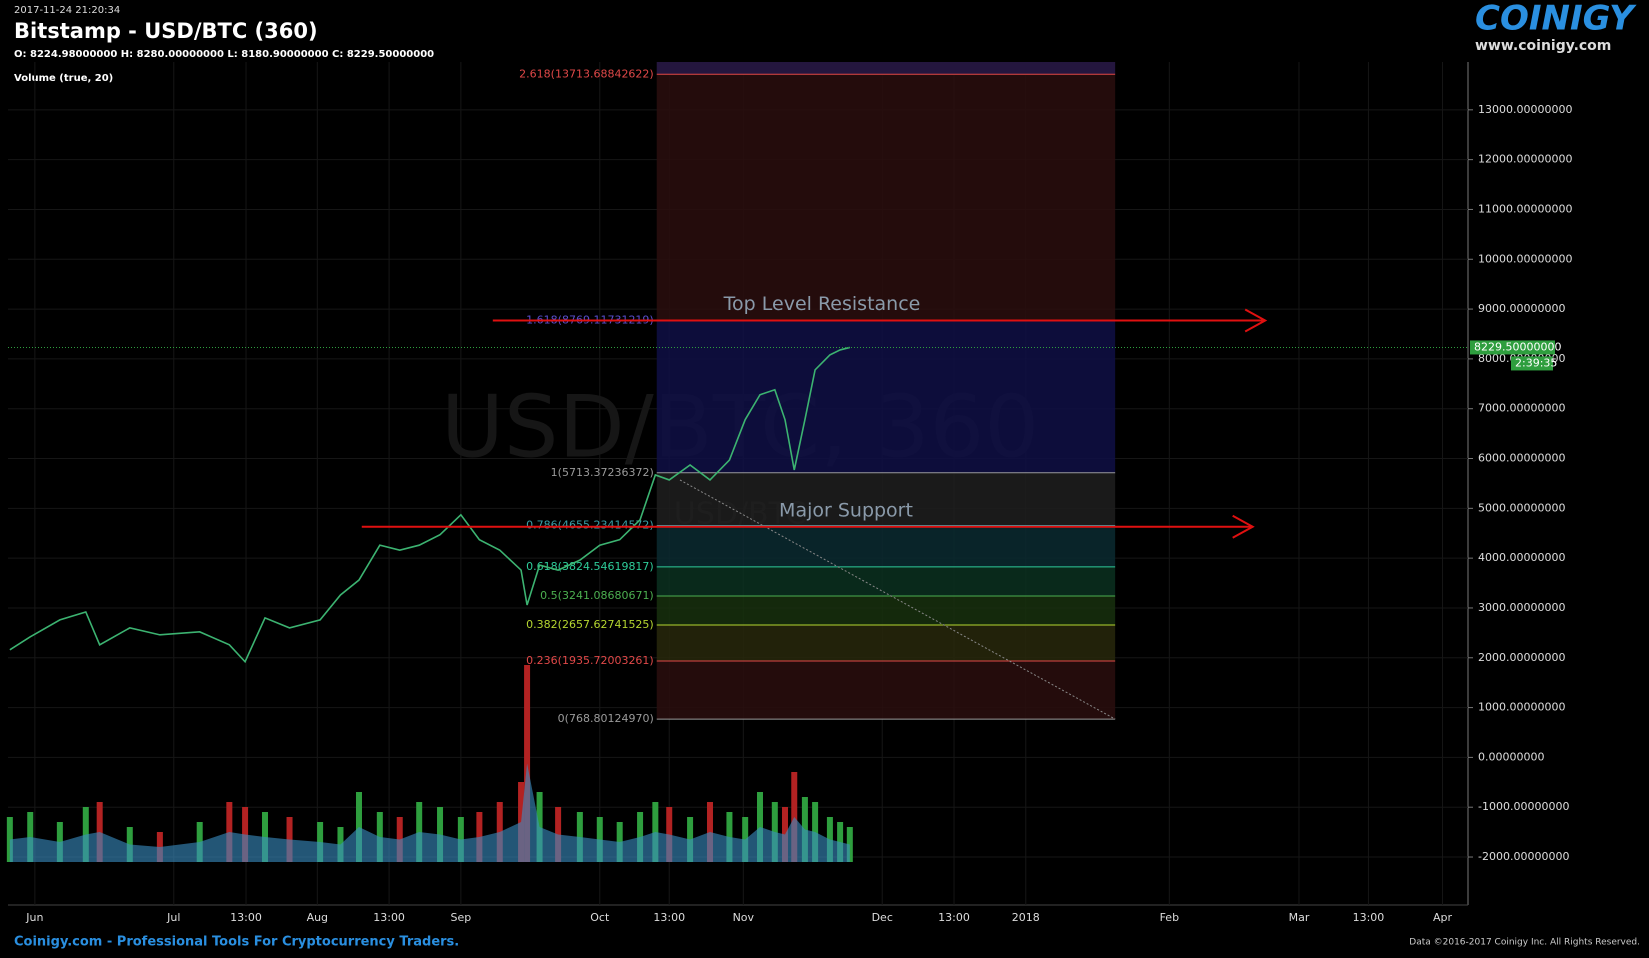 This screenshot has height=958, width=1649. I want to click on last-price-box, so click(1512, 347).